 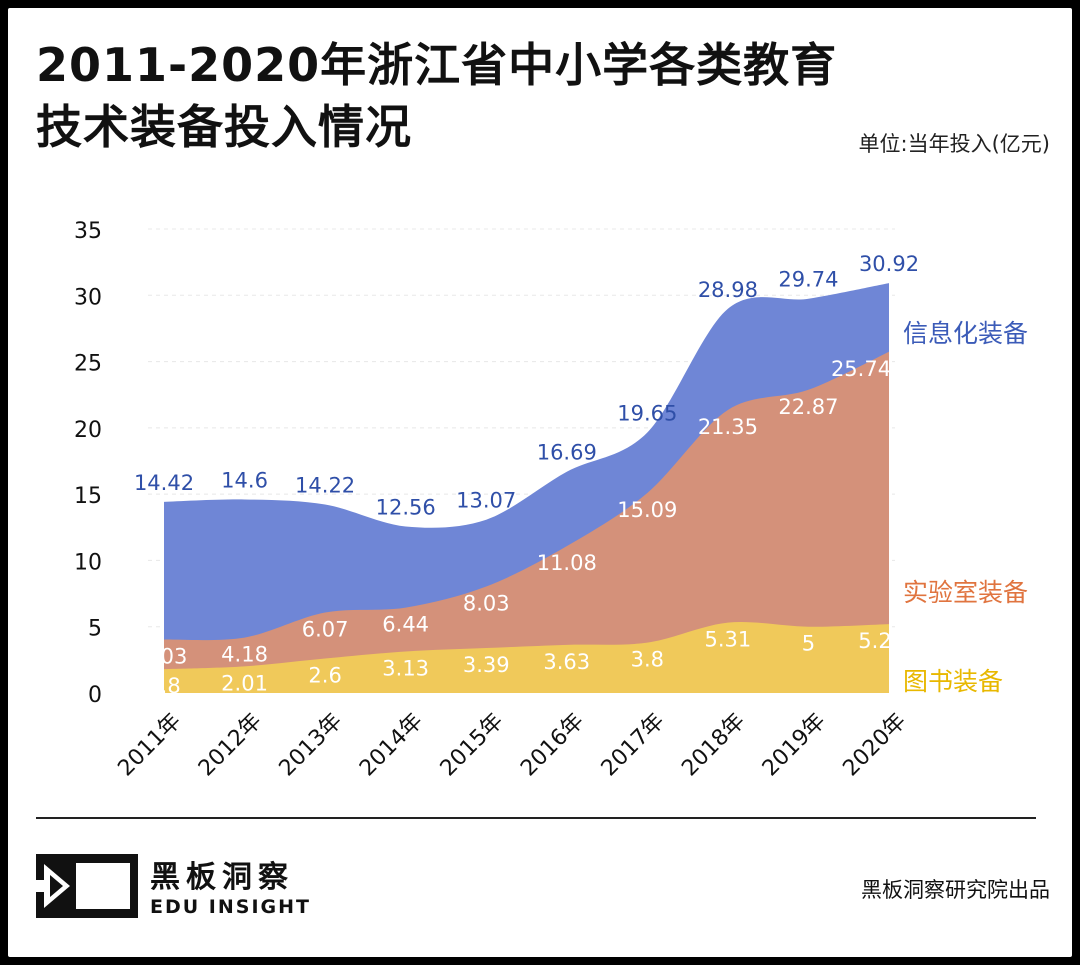 I want to click on value-label-book: 3.63, so click(x=566, y=662).